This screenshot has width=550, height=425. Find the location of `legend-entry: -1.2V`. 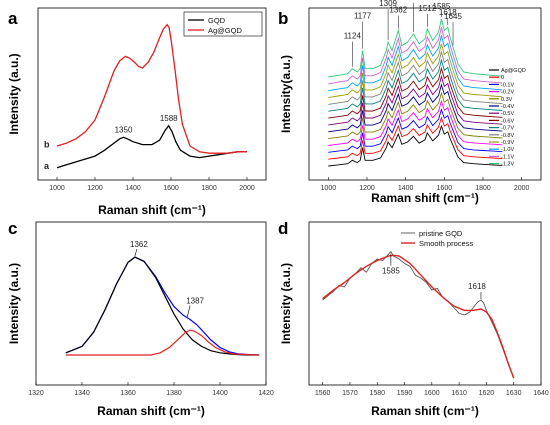

legend-entry: -1.2V is located at coordinates (507, 165).